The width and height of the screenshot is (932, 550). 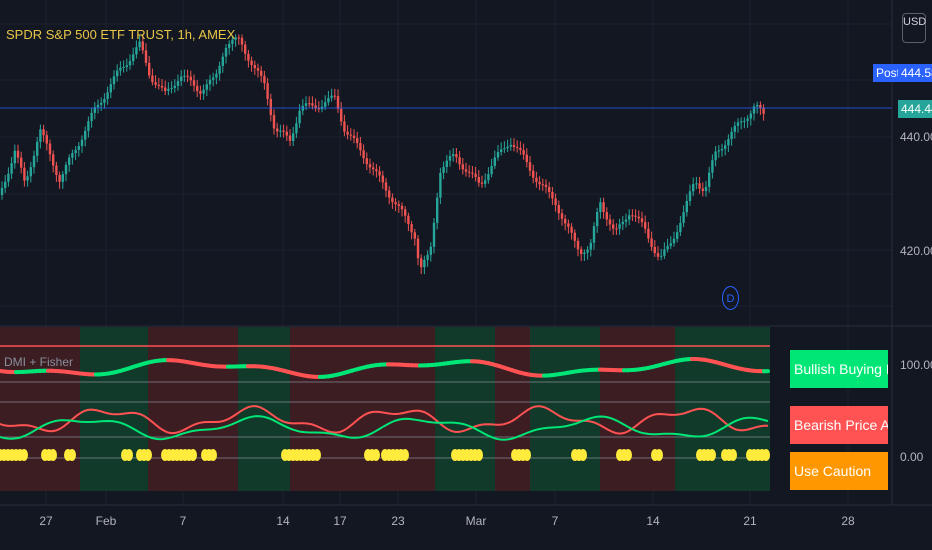 I want to click on post-market-label: Post, so click(x=888, y=73).